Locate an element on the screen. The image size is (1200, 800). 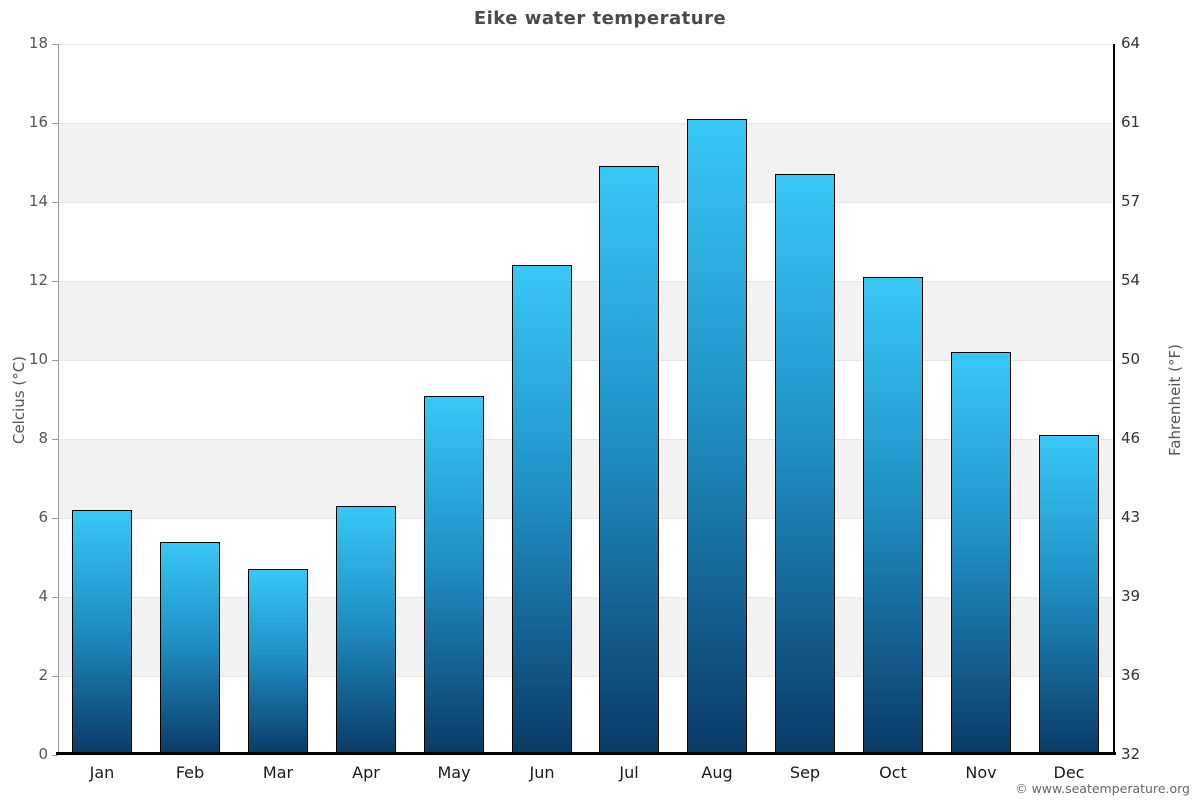
bar-jul is located at coordinates (629, 460).